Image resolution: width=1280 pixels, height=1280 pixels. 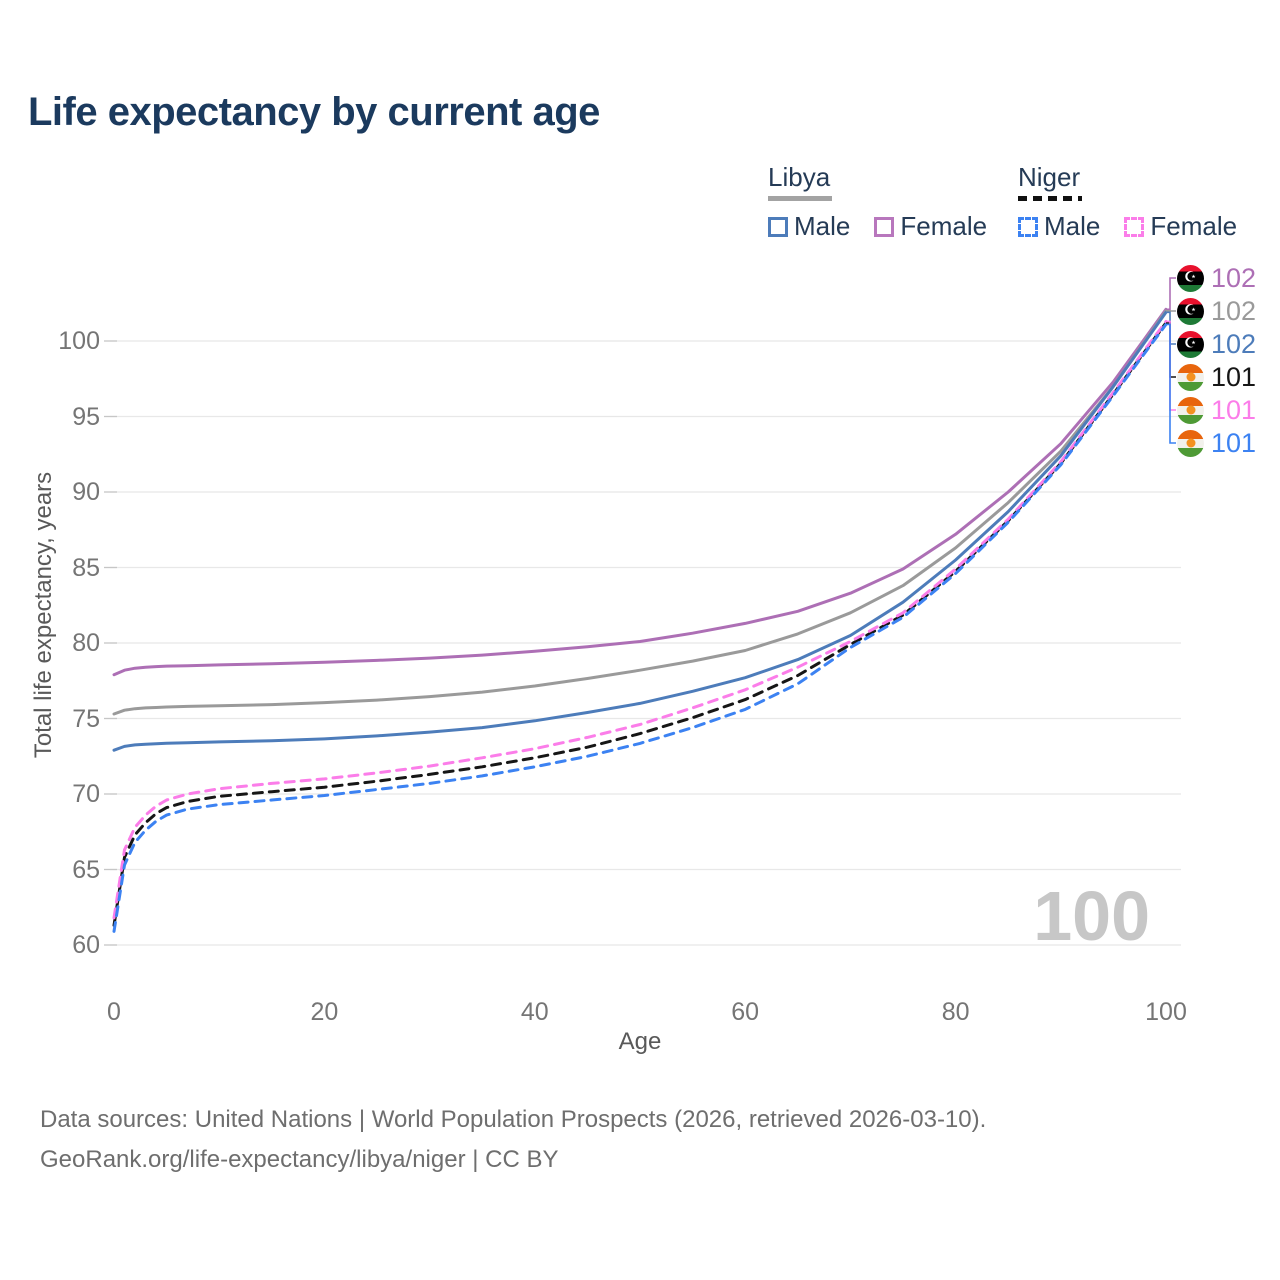 What do you see at coordinates (86, 945) in the screenshot?
I see `y-tick-label: 60` at bounding box center [86, 945].